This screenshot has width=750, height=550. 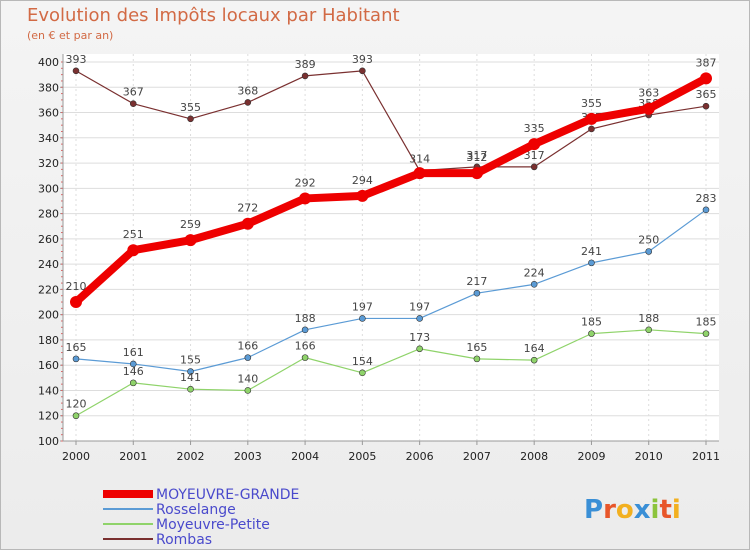 What do you see at coordinates (248, 456) in the screenshot?
I see `x-tick-label: 2003` at bounding box center [248, 456].